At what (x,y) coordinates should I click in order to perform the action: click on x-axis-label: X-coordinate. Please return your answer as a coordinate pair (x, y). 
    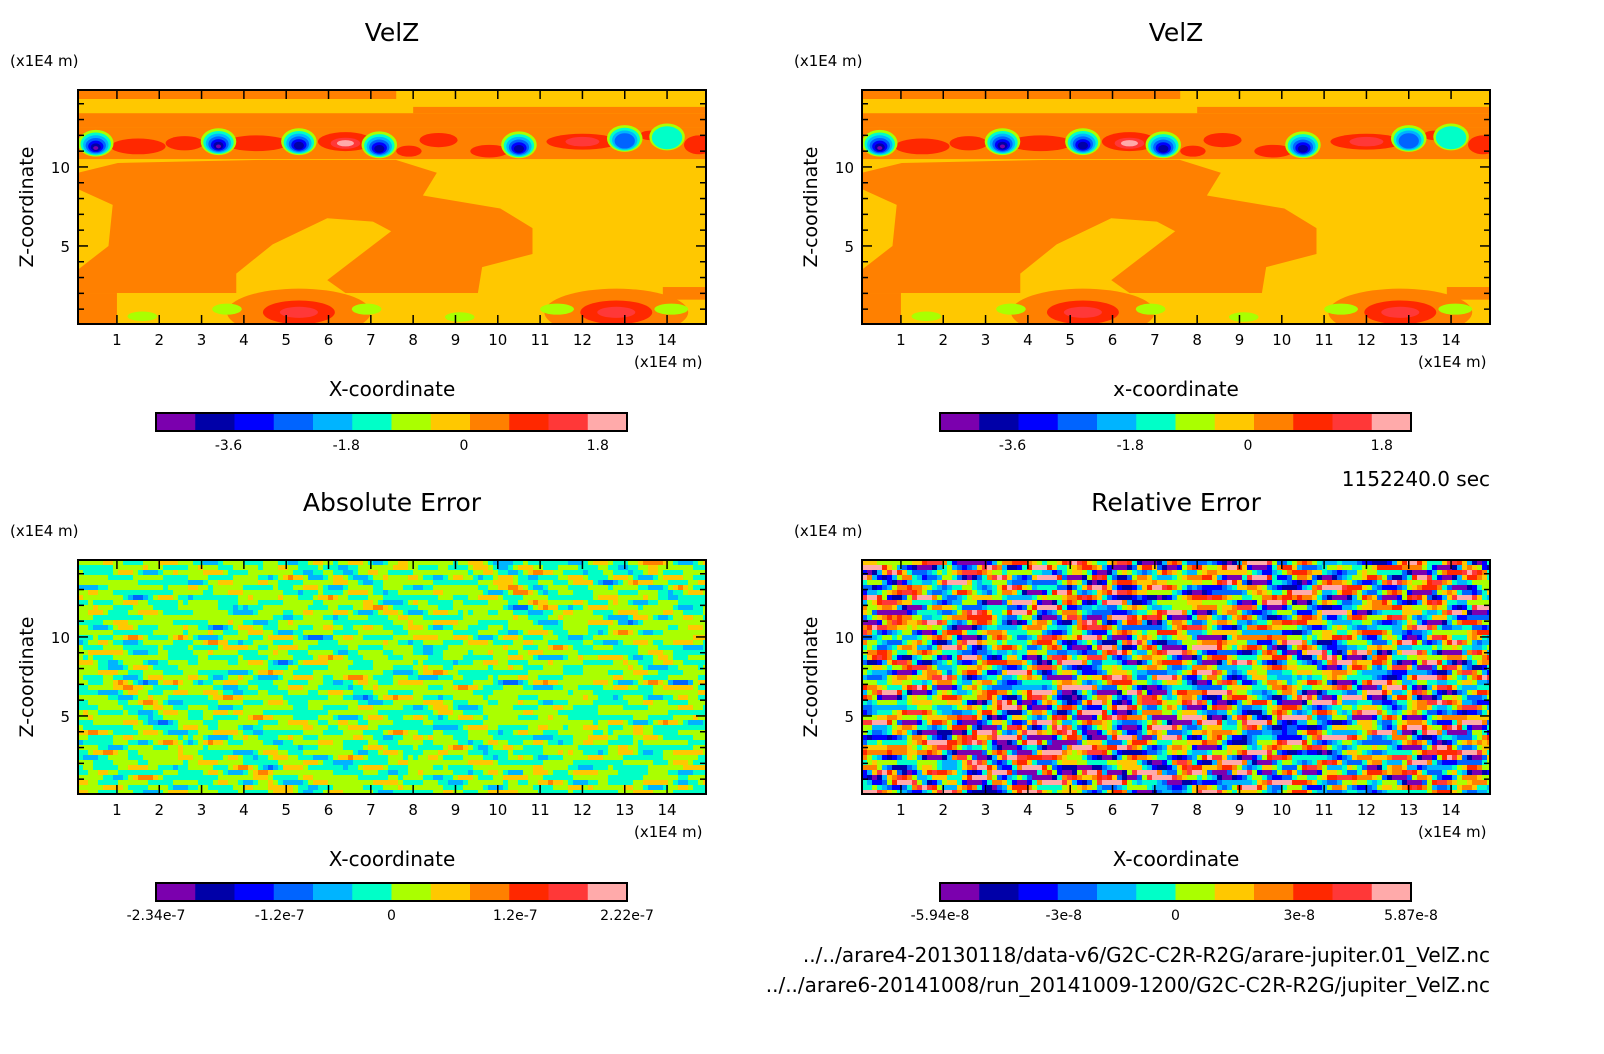
    Looking at the image, I should click on (392, 859).